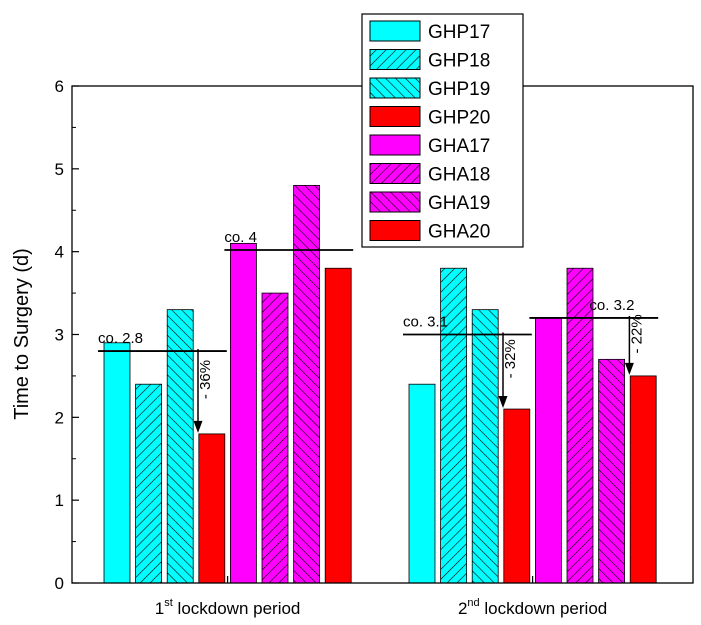  Describe the element at coordinates (120, 338) in the screenshot. I see `reference-line-label: co. 2.8` at that location.